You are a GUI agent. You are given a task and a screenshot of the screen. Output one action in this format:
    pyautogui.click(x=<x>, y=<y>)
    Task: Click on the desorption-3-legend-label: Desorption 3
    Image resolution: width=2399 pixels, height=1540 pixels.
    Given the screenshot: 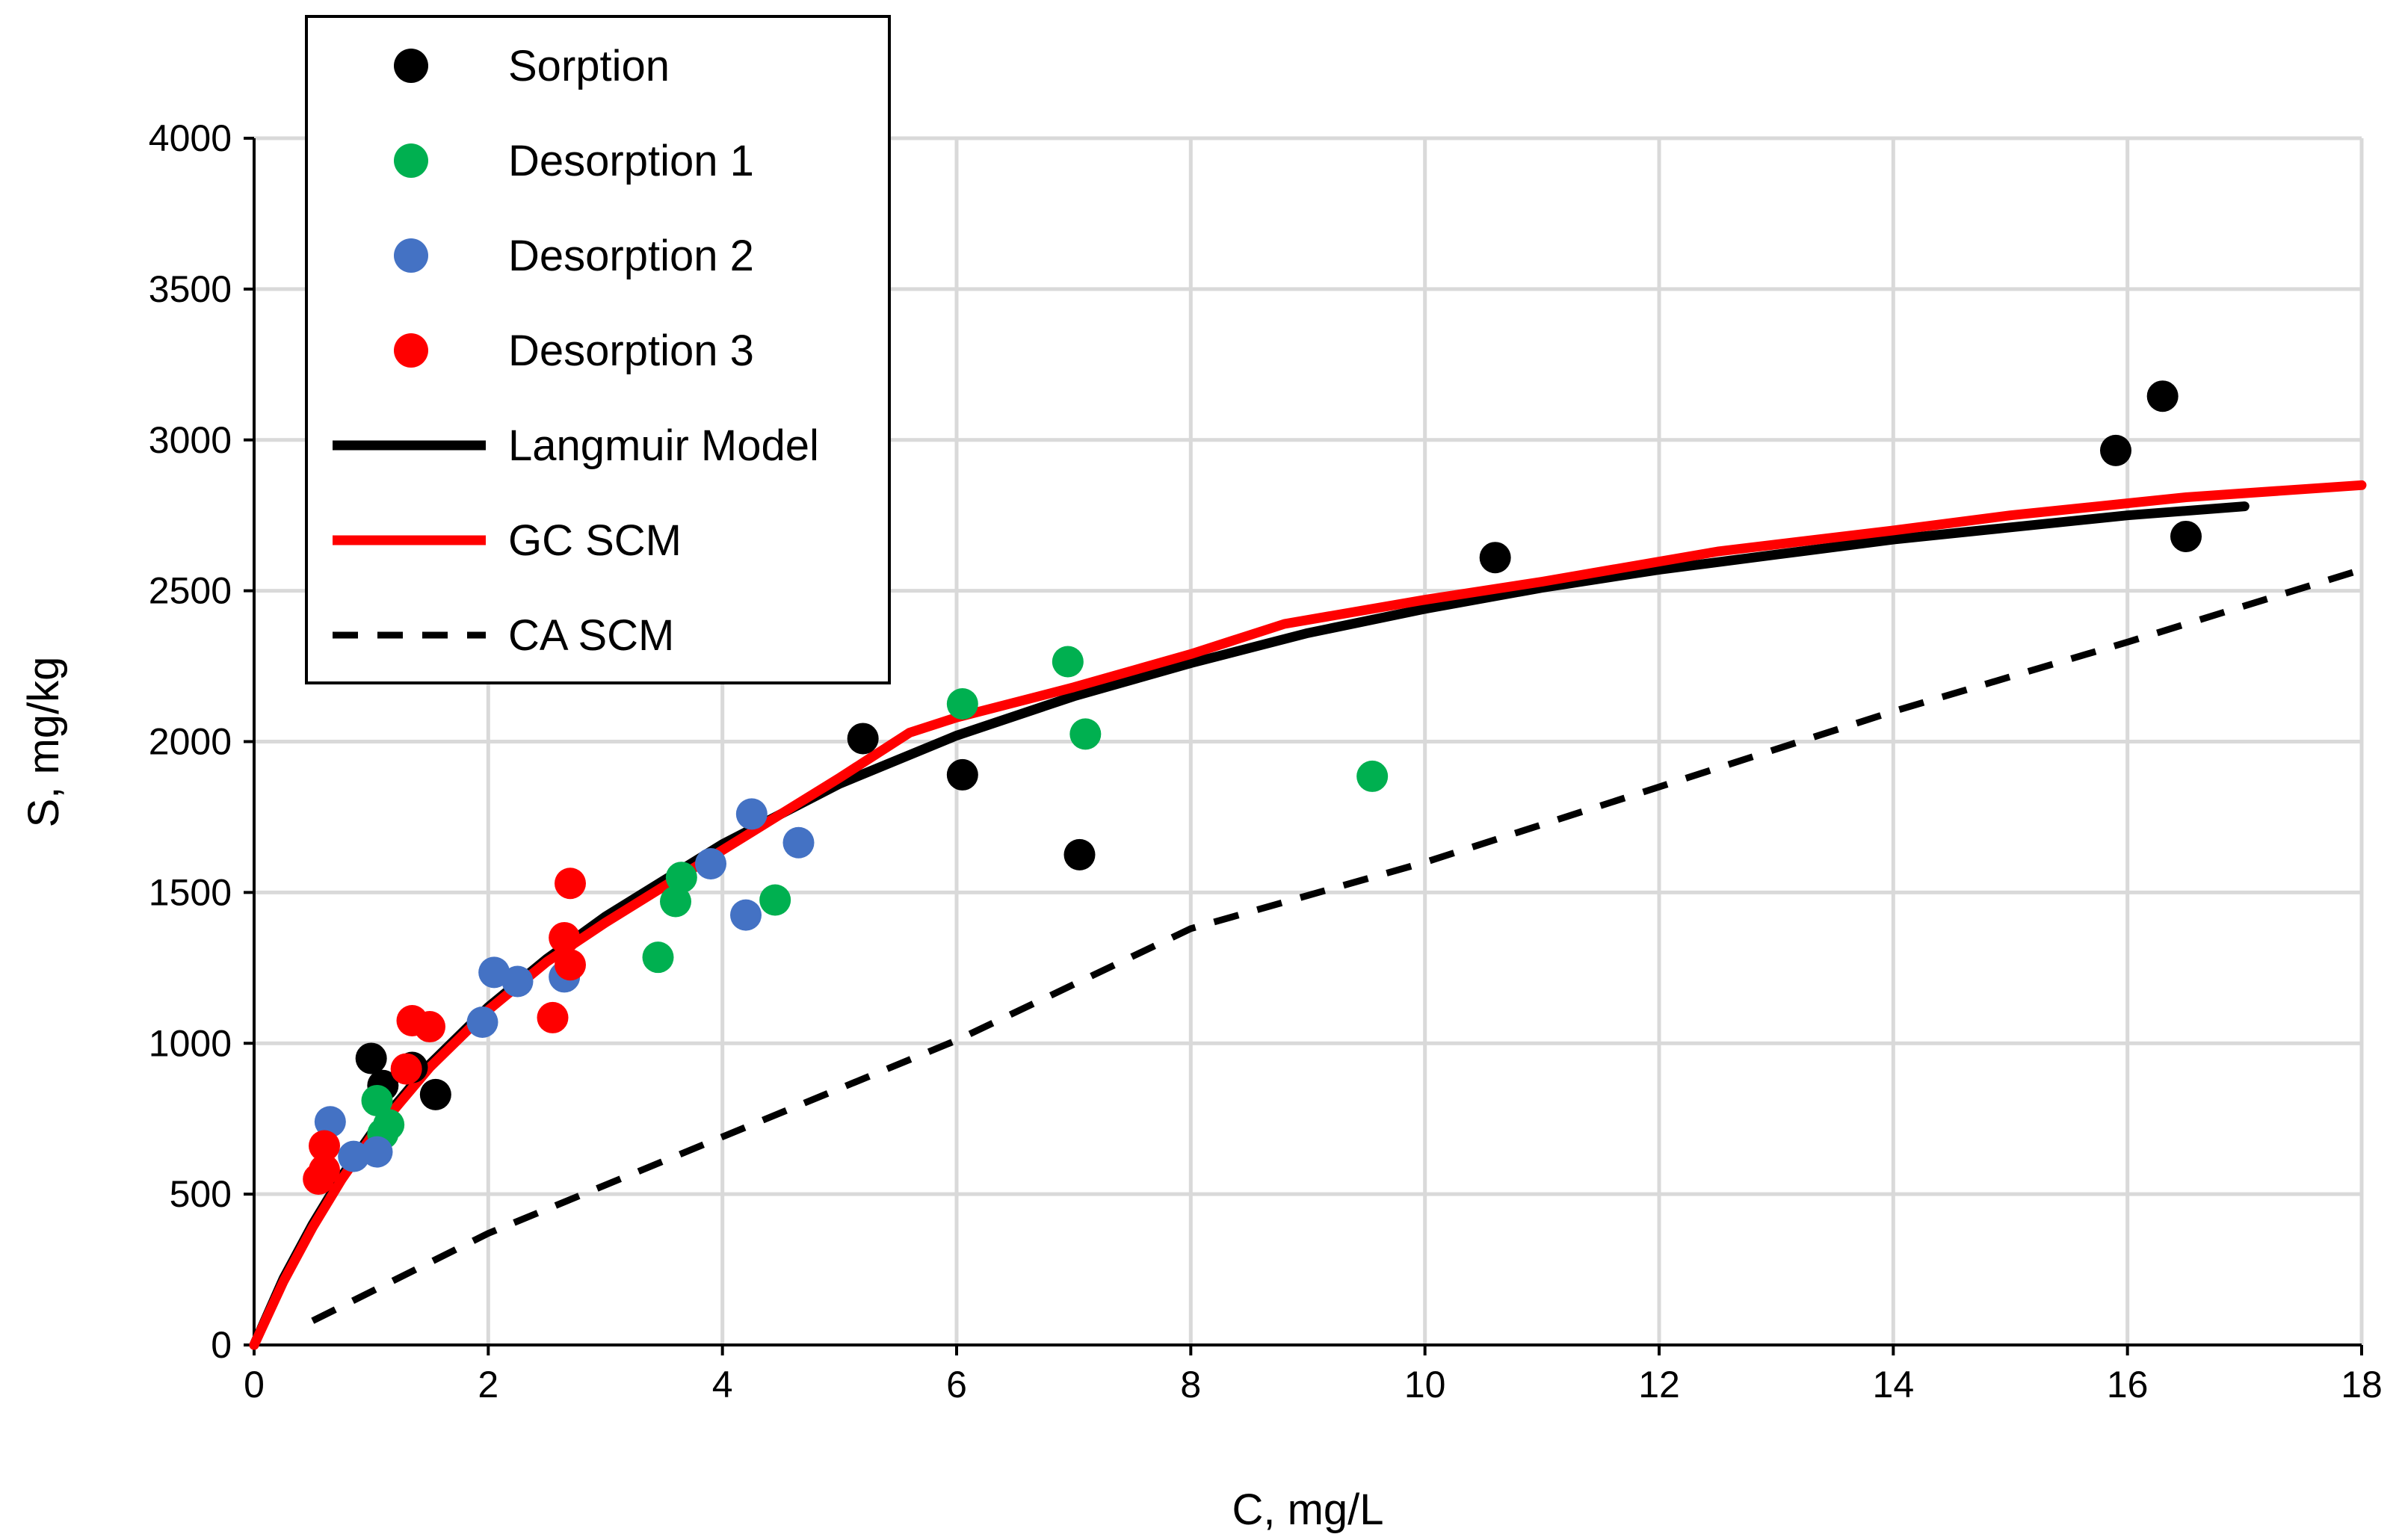 What is the action you would take?
    pyautogui.click(x=631, y=351)
    